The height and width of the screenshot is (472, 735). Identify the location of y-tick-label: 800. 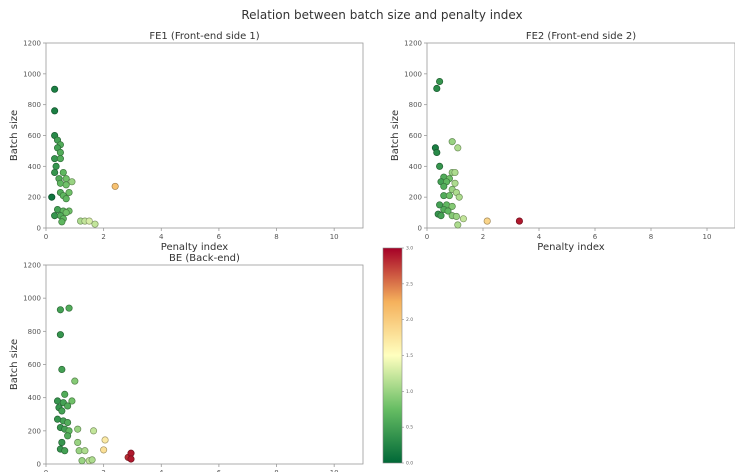
(415, 105).